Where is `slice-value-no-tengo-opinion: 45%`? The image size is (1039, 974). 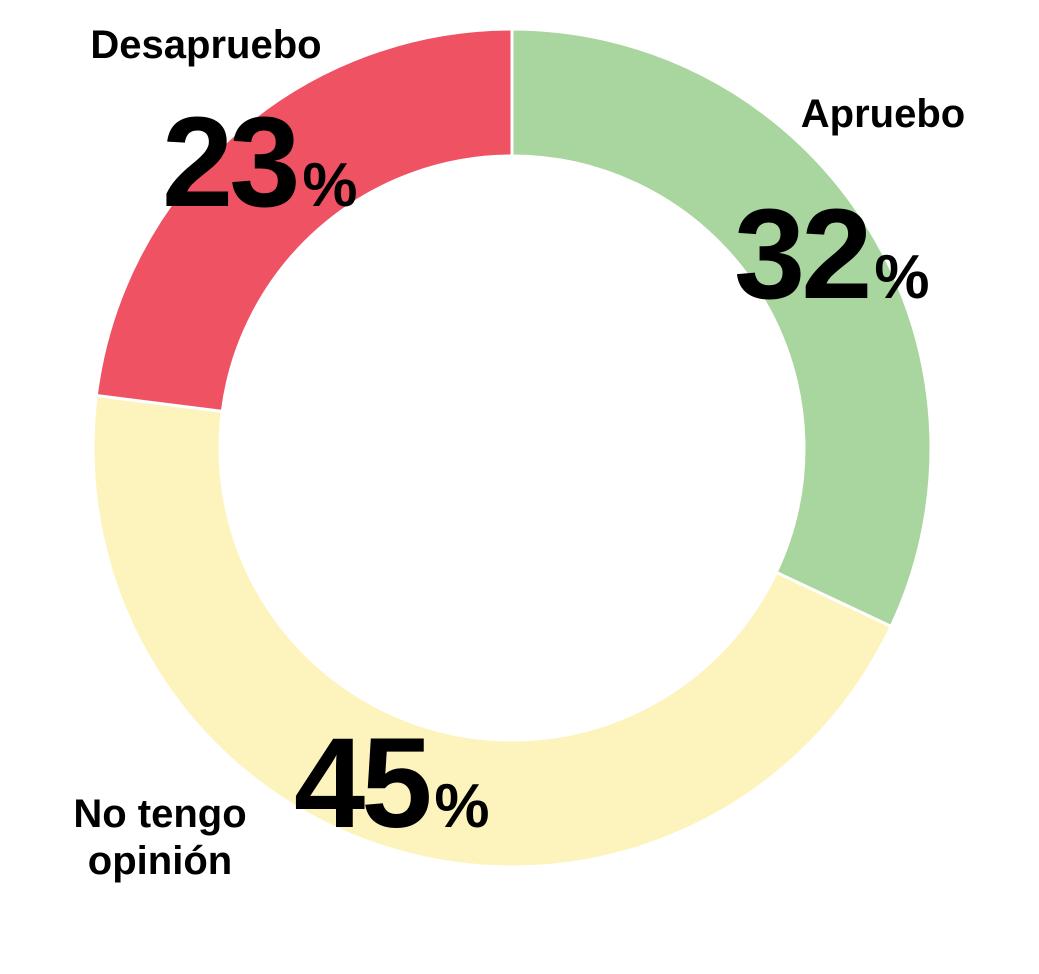 slice-value-no-tengo-opinion: 45% is located at coordinates (392, 783).